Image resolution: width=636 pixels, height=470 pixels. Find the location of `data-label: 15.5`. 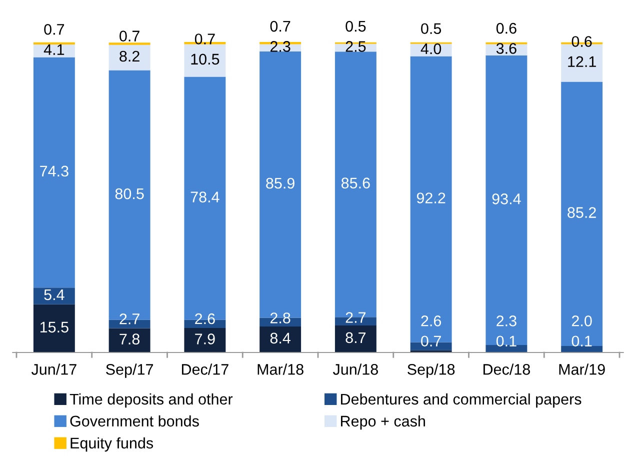

data-label: 15.5 is located at coordinates (54, 327).